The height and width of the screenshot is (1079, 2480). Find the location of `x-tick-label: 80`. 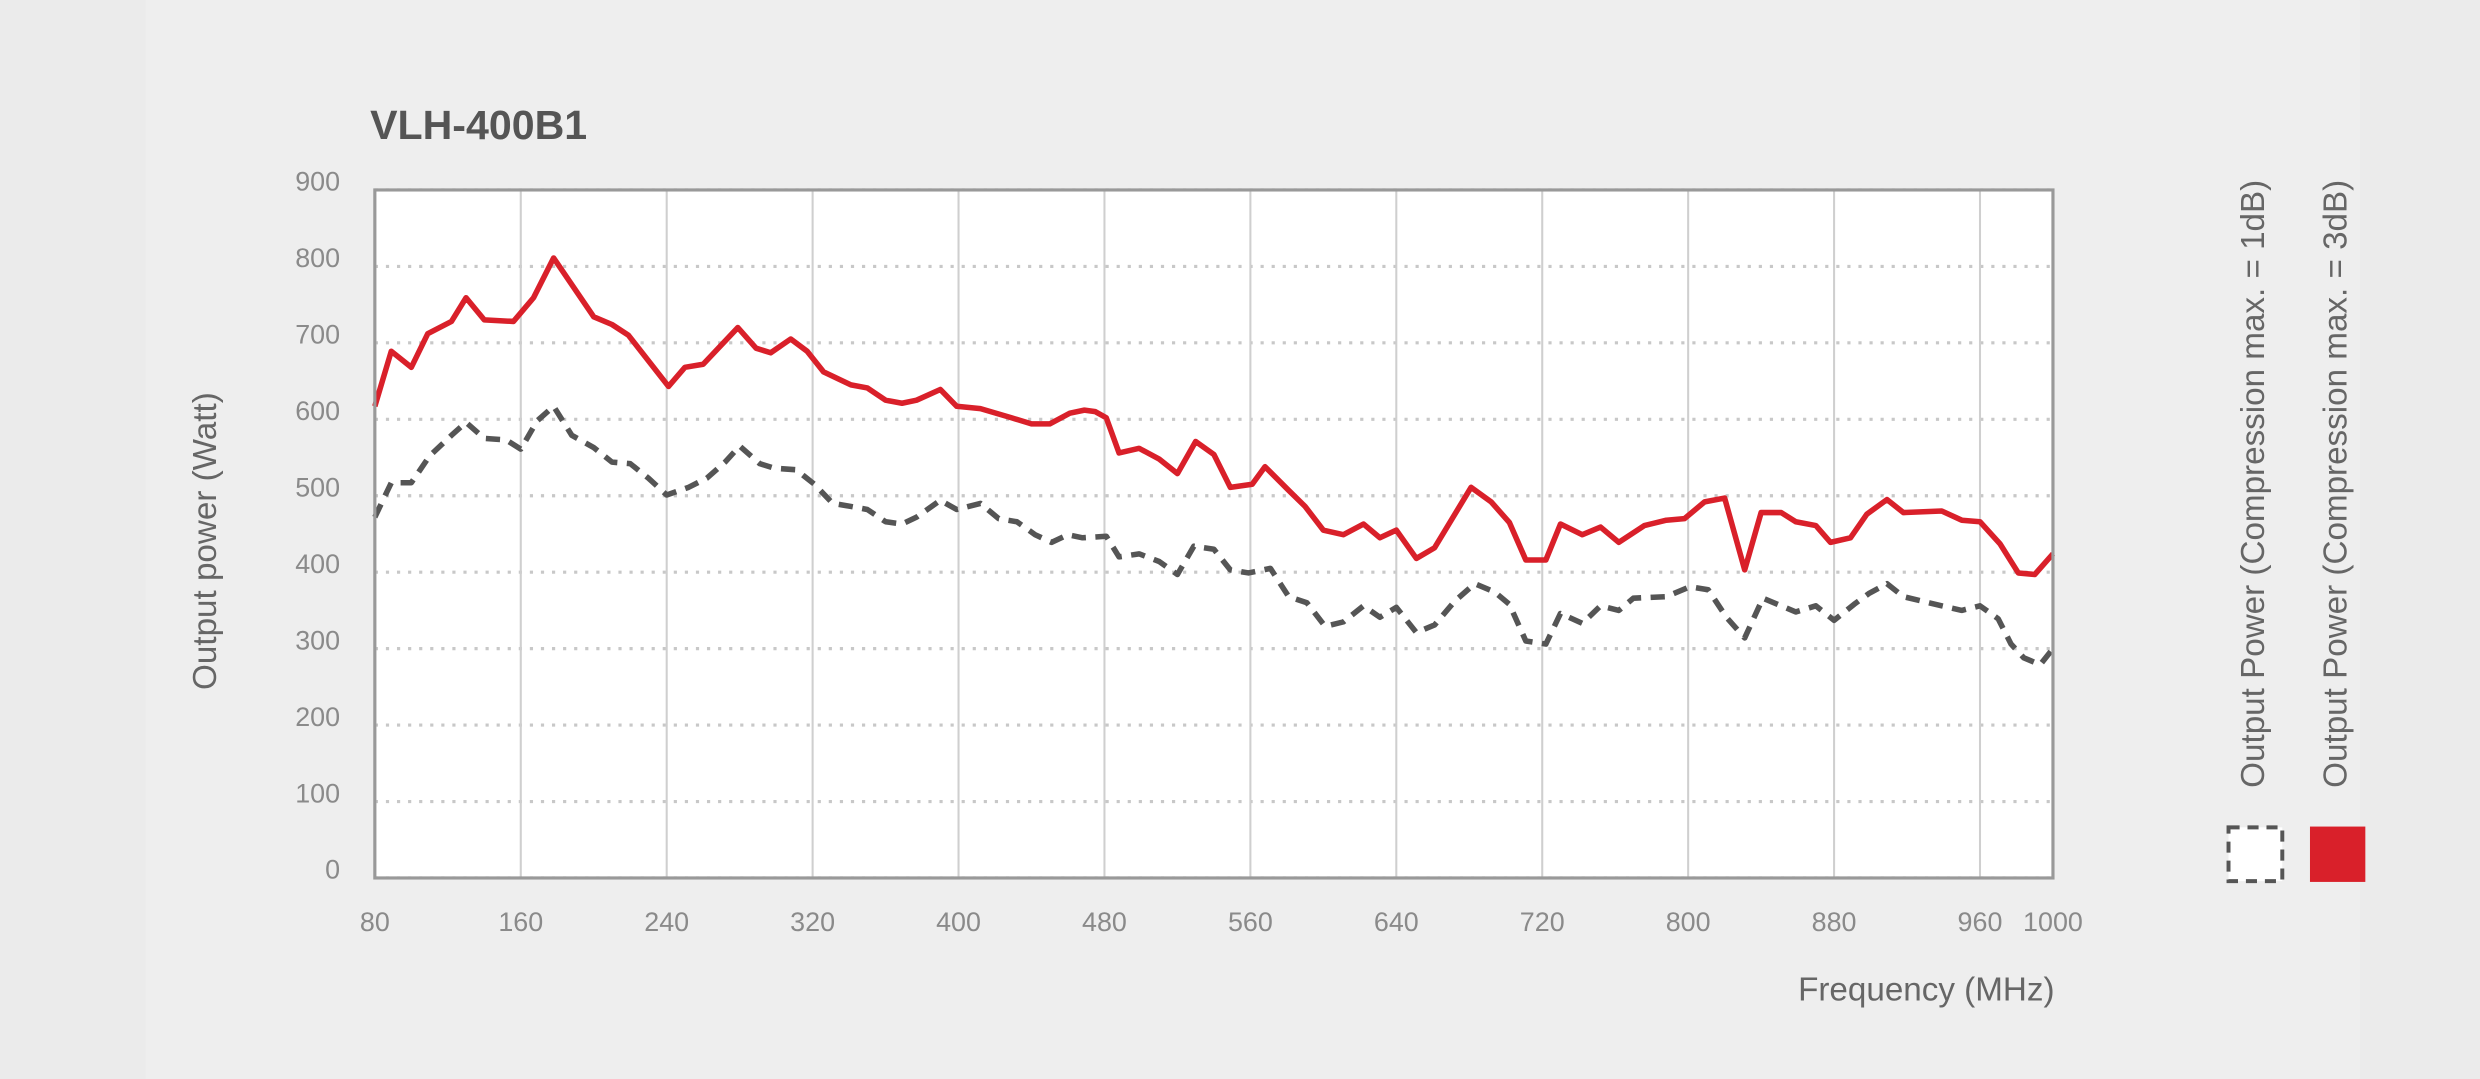

x-tick-label: 80 is located at coordinates (375, 922).